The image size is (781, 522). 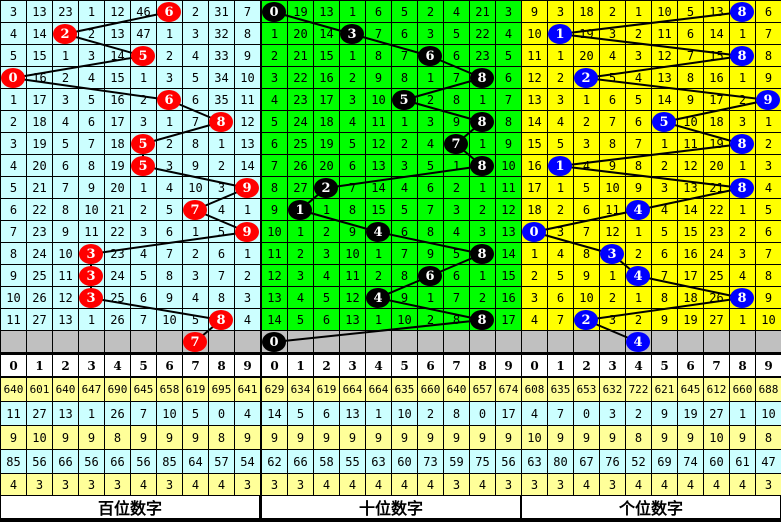 I want to click on omission-cell: 21, so click(x=716, y=187).